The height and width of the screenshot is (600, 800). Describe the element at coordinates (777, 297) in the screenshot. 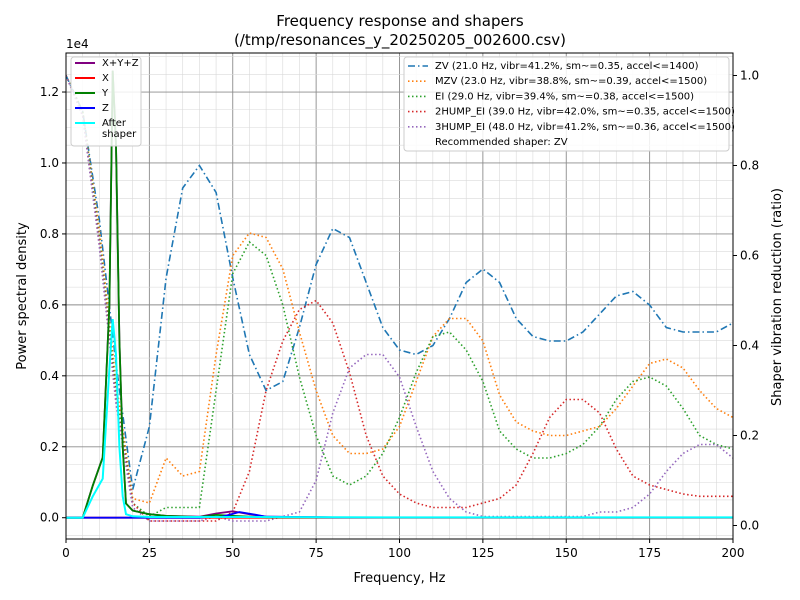

I see `y2-axis-title: Shaper vibration reduction (ratio)` at that location.